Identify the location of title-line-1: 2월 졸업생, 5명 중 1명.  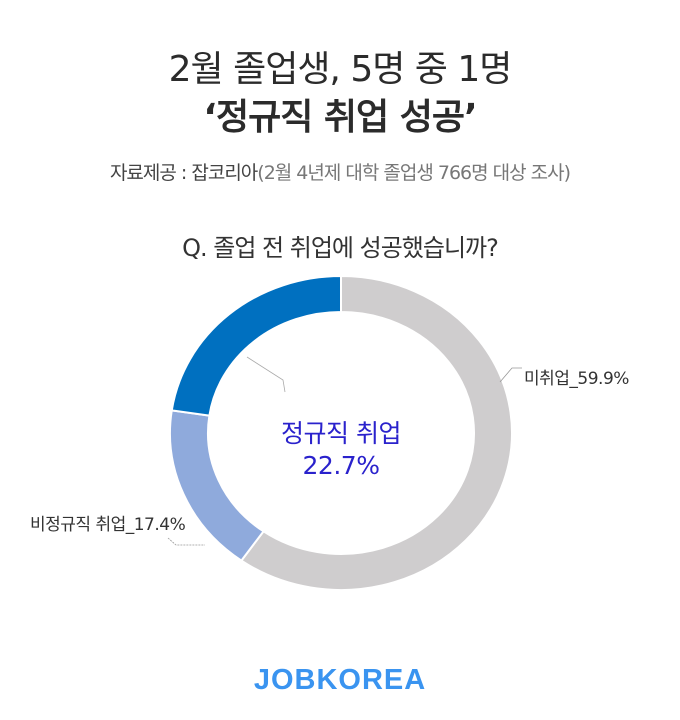
(340, 69).